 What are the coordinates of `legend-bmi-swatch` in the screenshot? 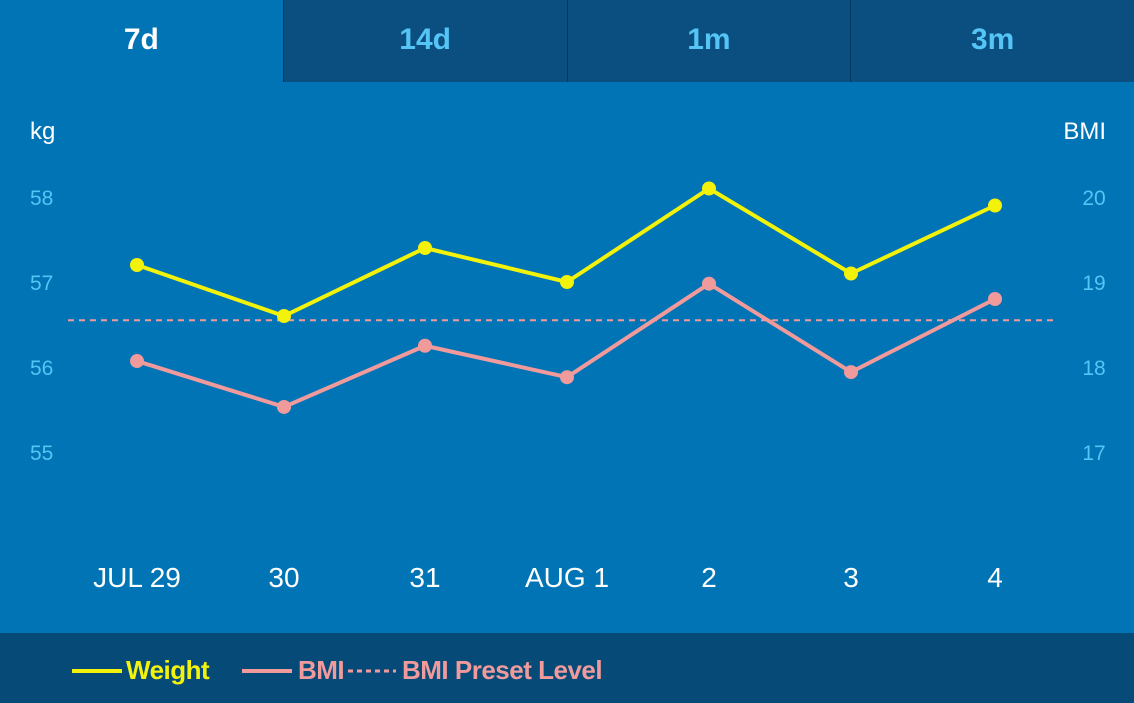 It's located at (267, 670).